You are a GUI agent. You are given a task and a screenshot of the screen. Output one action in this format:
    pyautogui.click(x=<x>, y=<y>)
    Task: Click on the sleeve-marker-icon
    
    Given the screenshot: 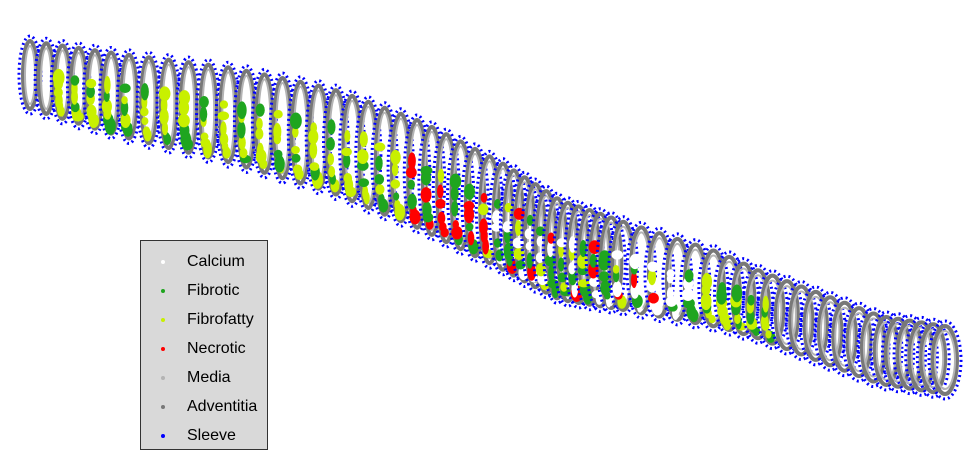 What is the action you would take?
    pyautogui.click(x=163, y=435)
    